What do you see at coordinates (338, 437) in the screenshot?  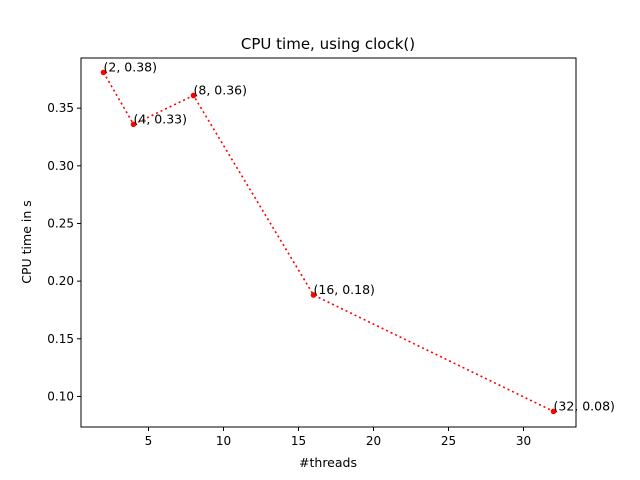 I see `x-axis: 5 10 15 20 25 30` at bounding box center [338, 437].